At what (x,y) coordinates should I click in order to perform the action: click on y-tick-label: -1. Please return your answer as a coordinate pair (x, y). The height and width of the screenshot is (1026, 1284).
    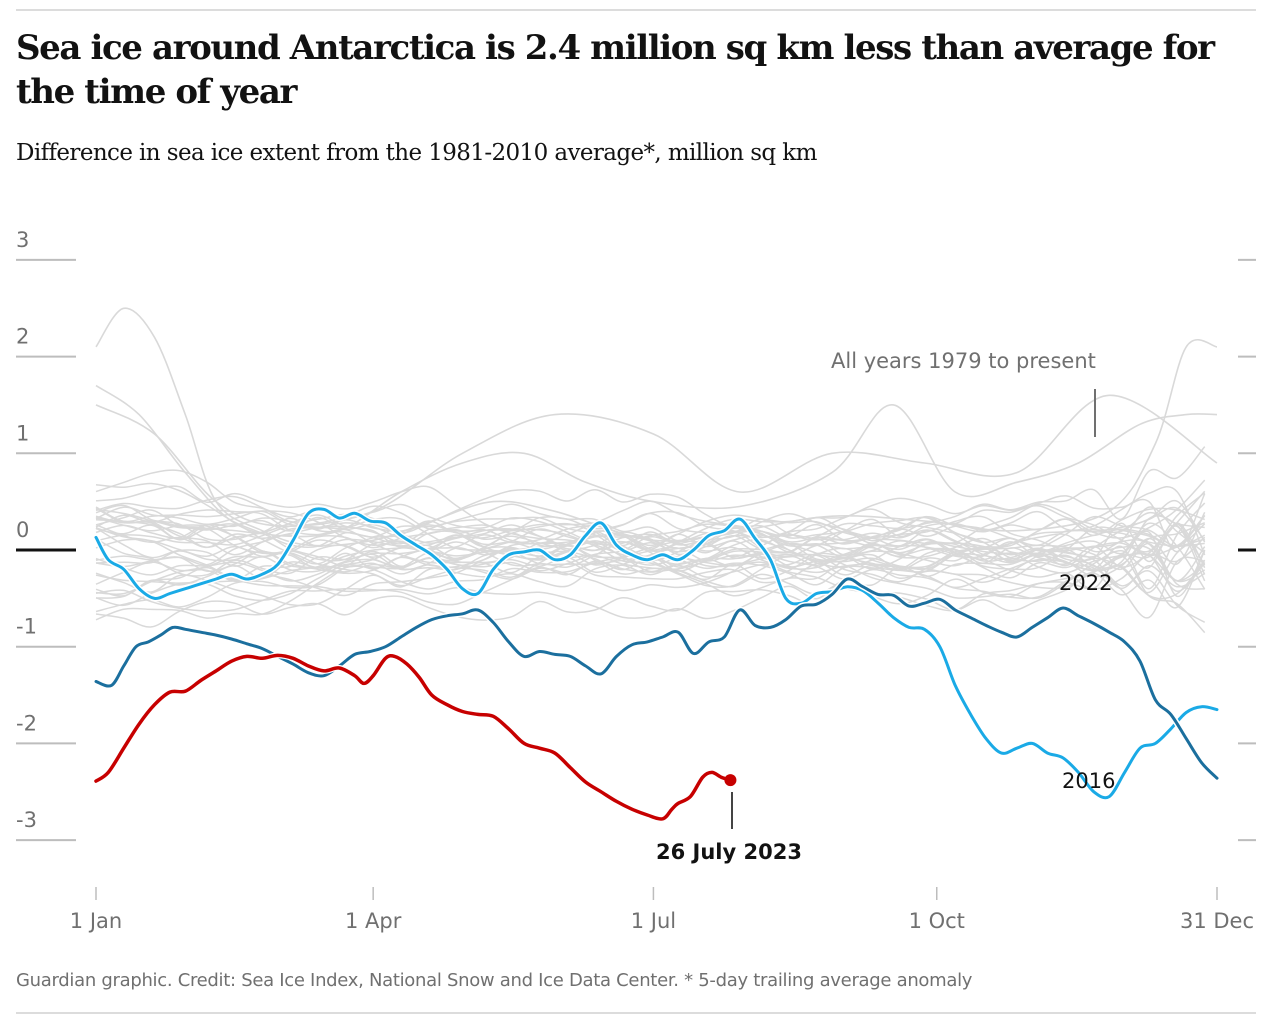
    Looking at the image, I should click on (26, 627).